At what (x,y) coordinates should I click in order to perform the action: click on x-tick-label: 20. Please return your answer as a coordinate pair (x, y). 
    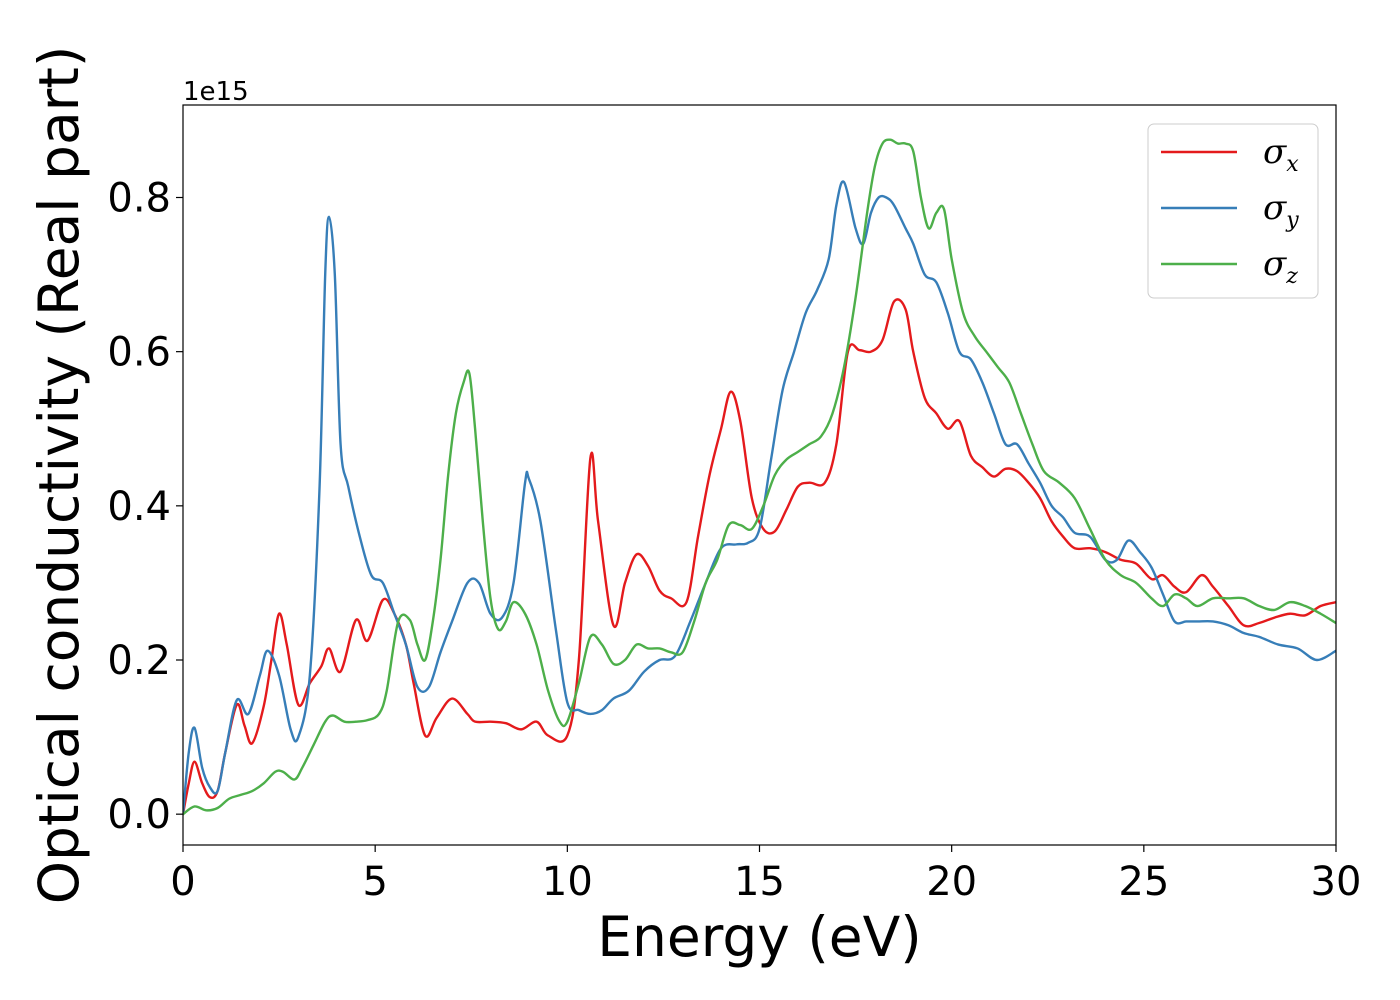
    Looking at the image, I should click on (951, 882).